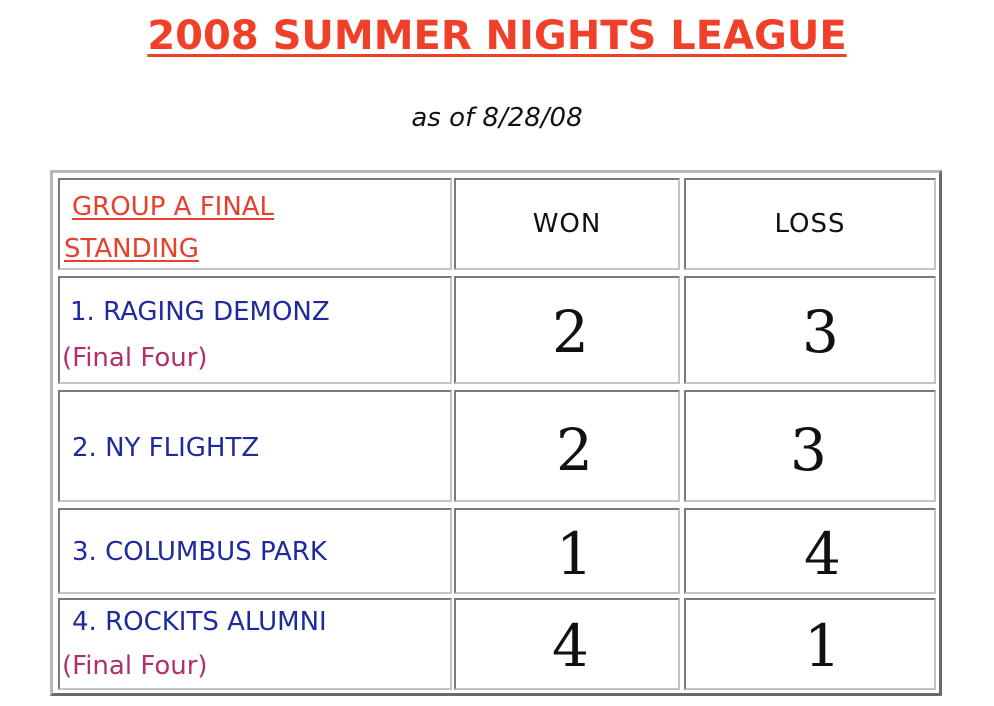 This screenshot has height=706, width=994. Describe the element at coordinates (199, 552) in the screenshot. I see `team-name: 3. COLUMBUS PARK` at that location.